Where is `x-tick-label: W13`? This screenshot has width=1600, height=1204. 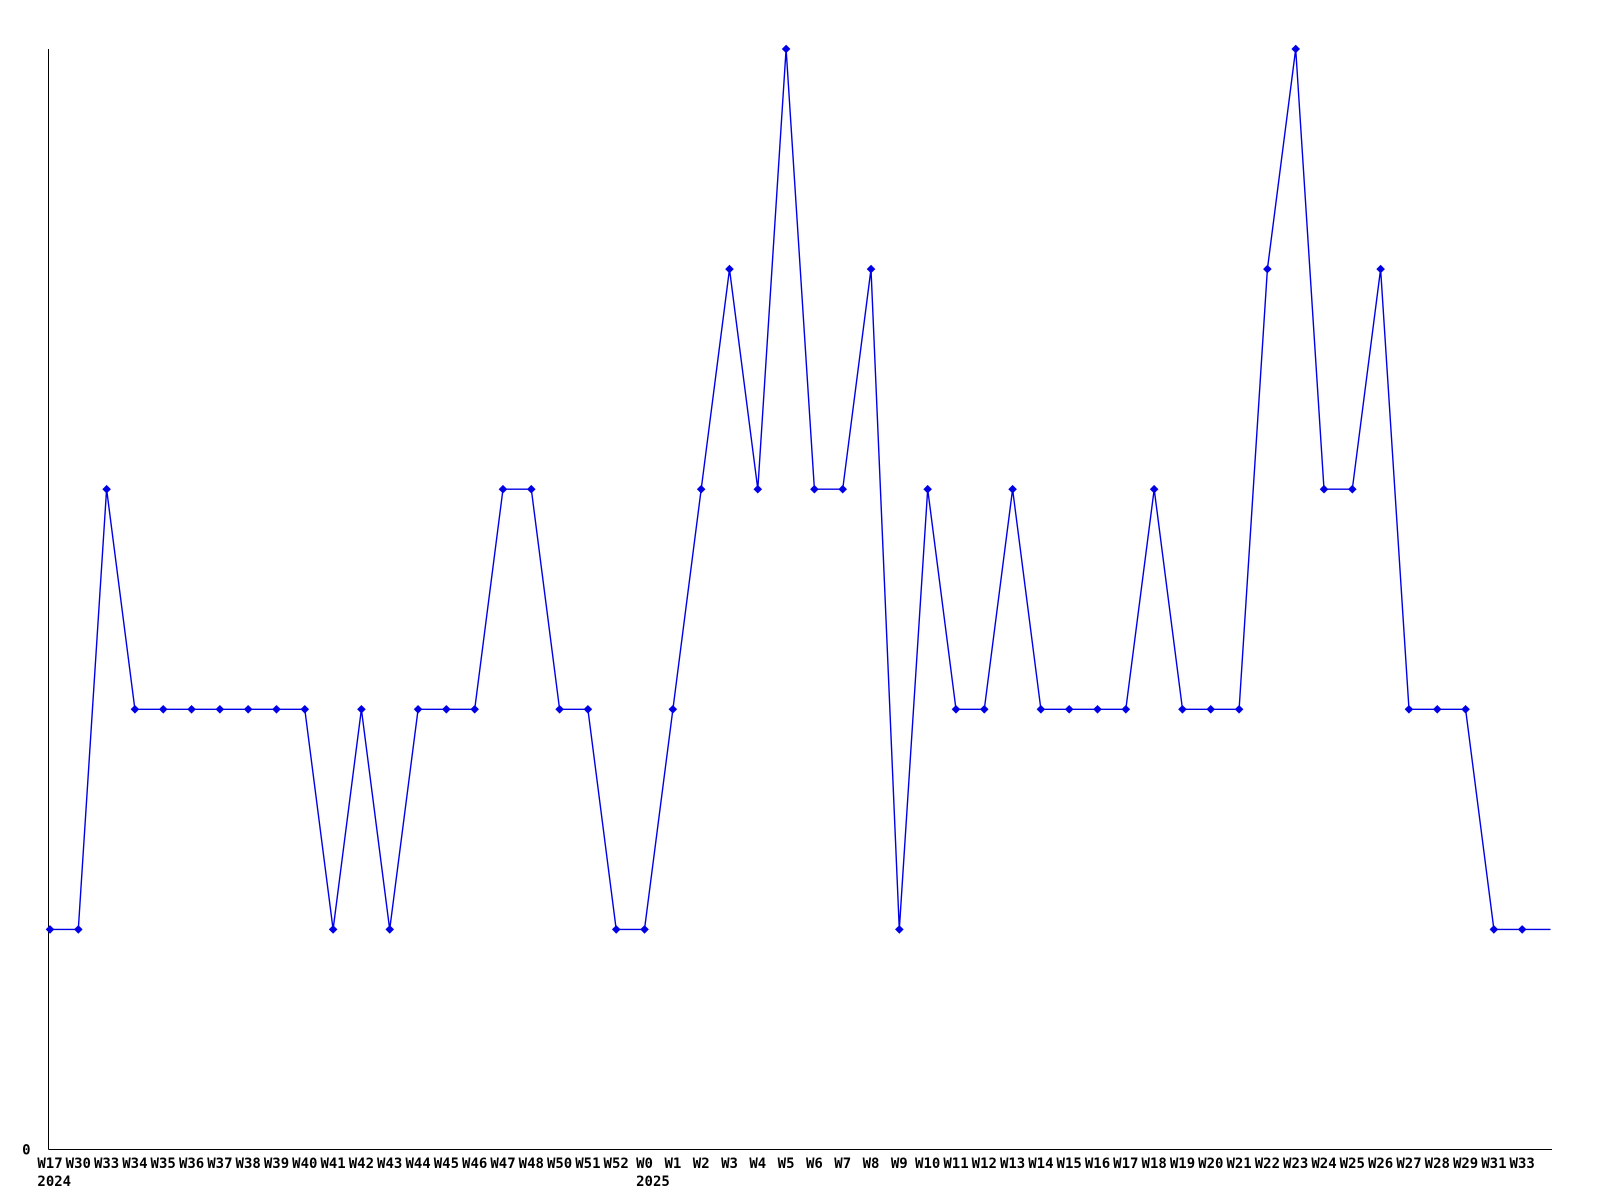
x-tick-label: W13 is located at coordinates (1012, 1164).